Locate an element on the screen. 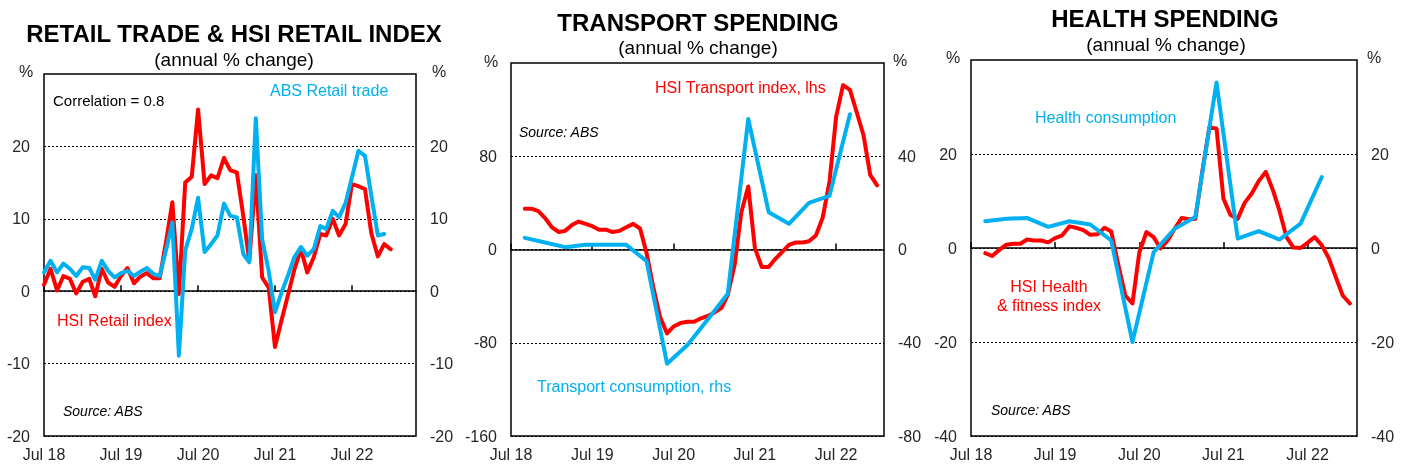 The height and width of the screenshot is (467, 1411). series-label: HSI Retail index is located at coordinates (114, 320).